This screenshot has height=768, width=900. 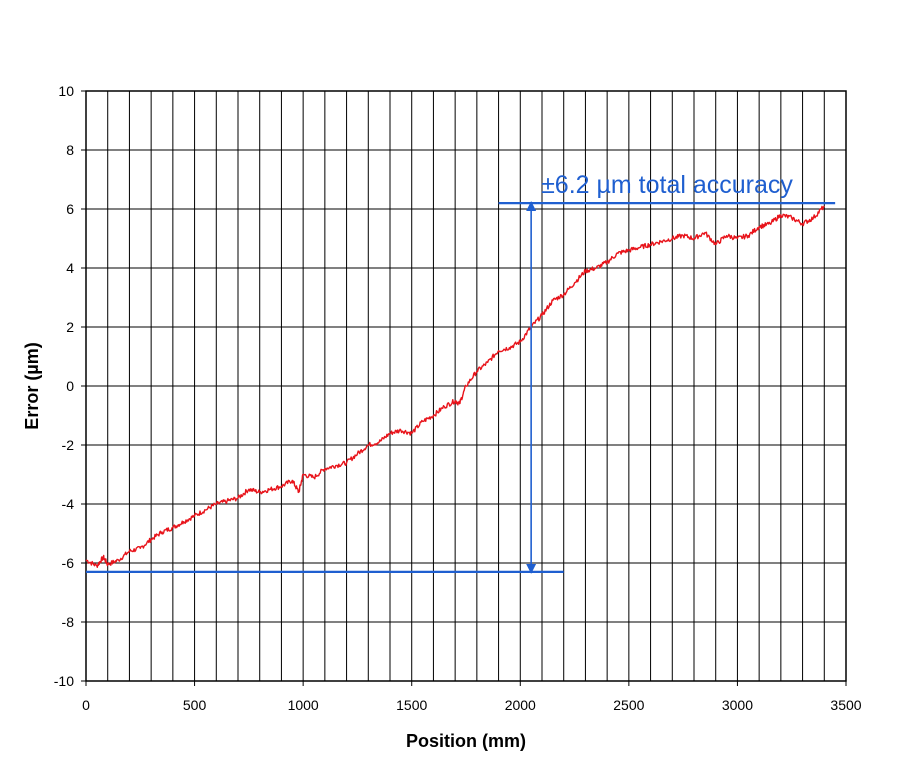 What do you see at coordinates (86, 705) in the screenshot?
I see `x-tick-label: 0` at bounding box center [86, 705].